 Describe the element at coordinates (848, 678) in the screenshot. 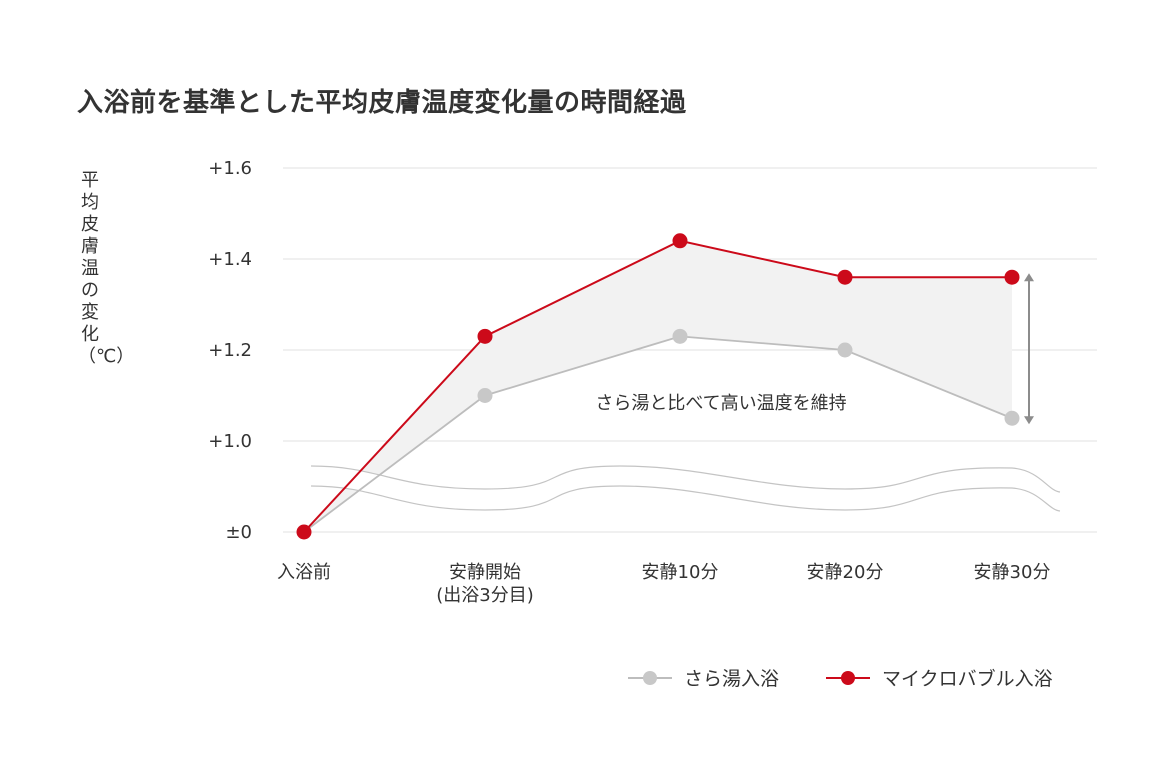

I see `legend-micro-marker` at that location.